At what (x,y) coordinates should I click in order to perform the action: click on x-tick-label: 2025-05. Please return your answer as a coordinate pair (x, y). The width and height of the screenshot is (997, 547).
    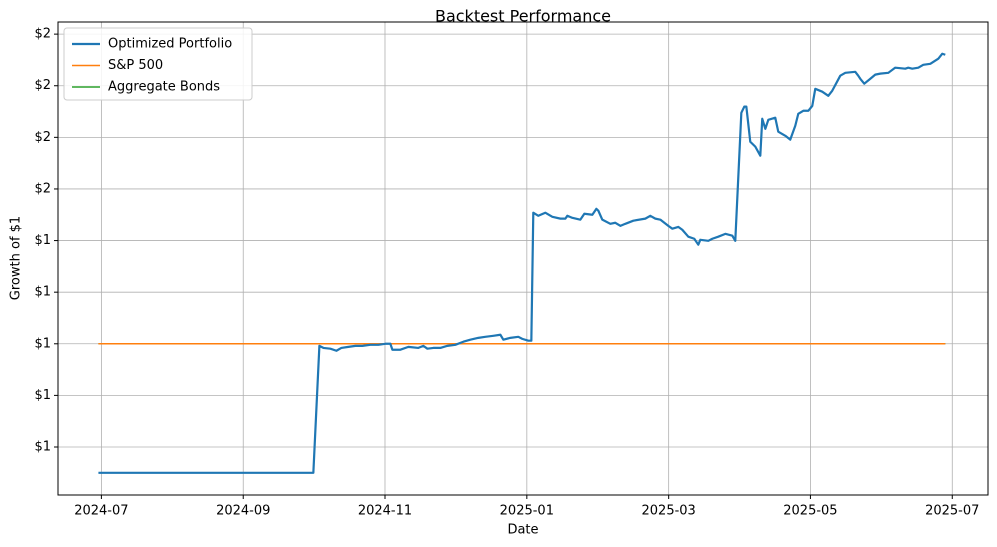
    Looking at the image, I should click on (810, 511).